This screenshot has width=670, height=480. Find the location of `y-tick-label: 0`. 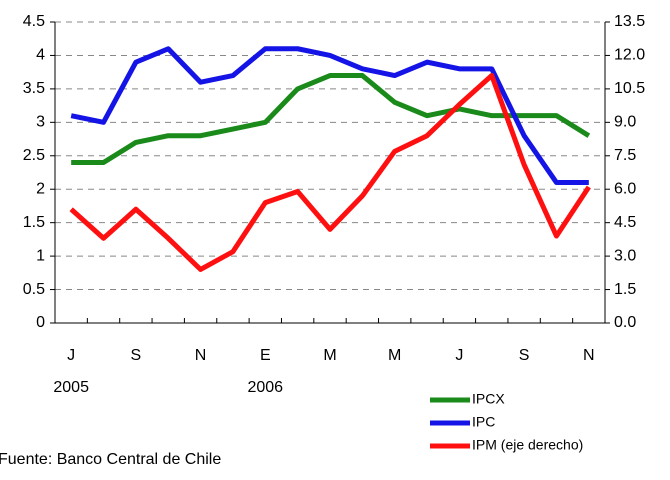

y-tick-label: 0 is located at coordinates (40, 322).